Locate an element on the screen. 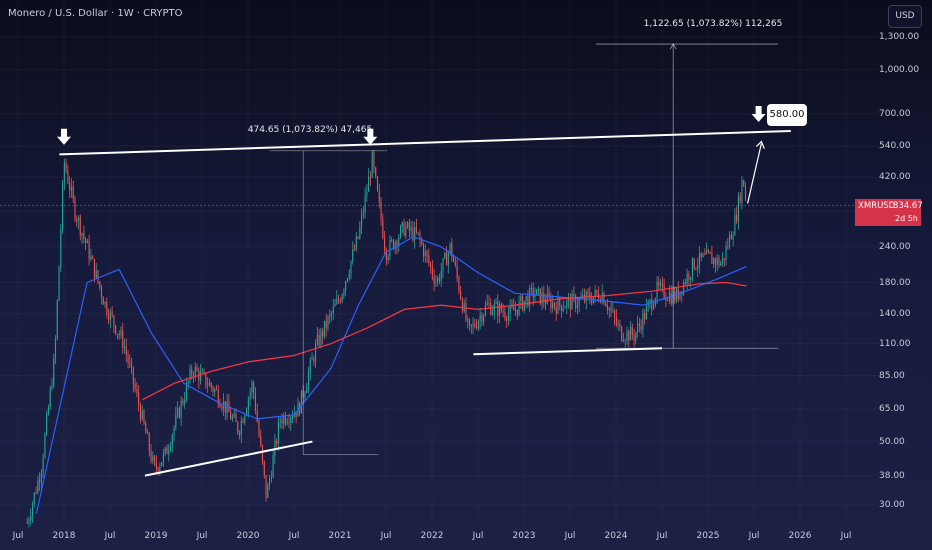  resistance-line is located at coordinates (425, 142).